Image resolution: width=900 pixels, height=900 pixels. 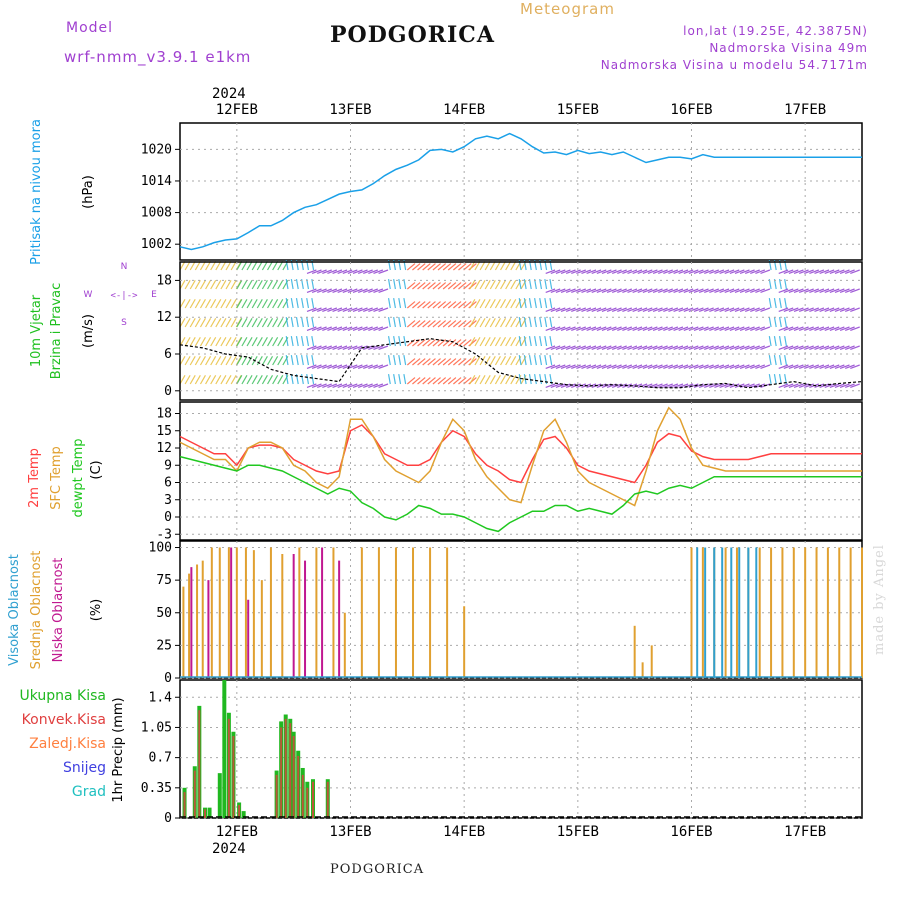 I want to click on panel-ylabel: 10m Vjetar, so click(x=36, y=330).